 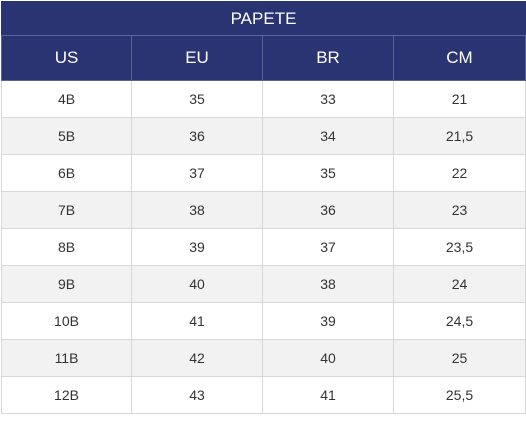 I want to click on cell-cm: 21,5, so click(x=459, y=136).